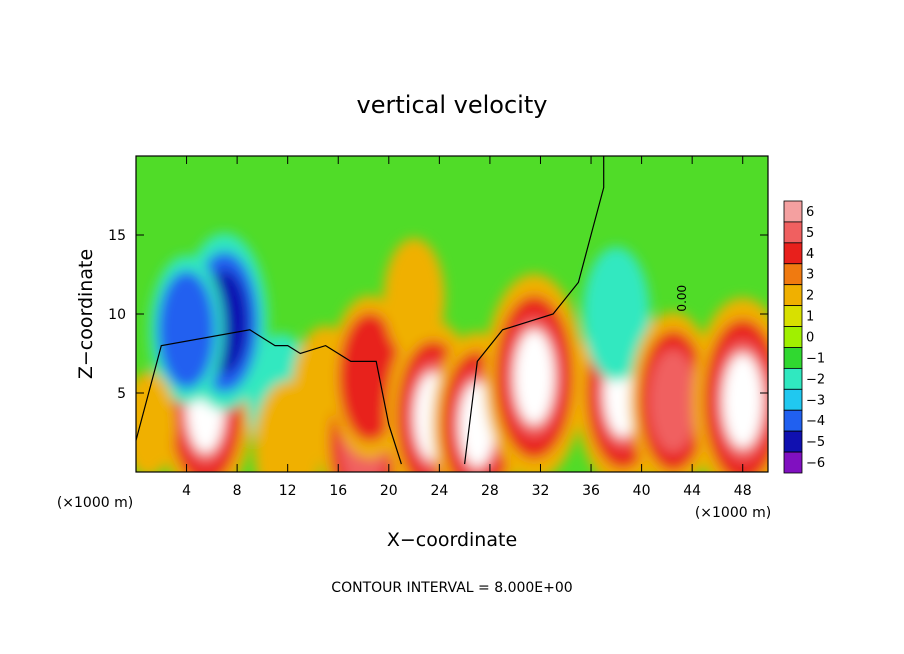 This screenshot has width=904, height=654. What do you see at coordinates (810, 233) in the screenshot?
I see `colorbar-label-5: 5` at bounding box center [810, 233].